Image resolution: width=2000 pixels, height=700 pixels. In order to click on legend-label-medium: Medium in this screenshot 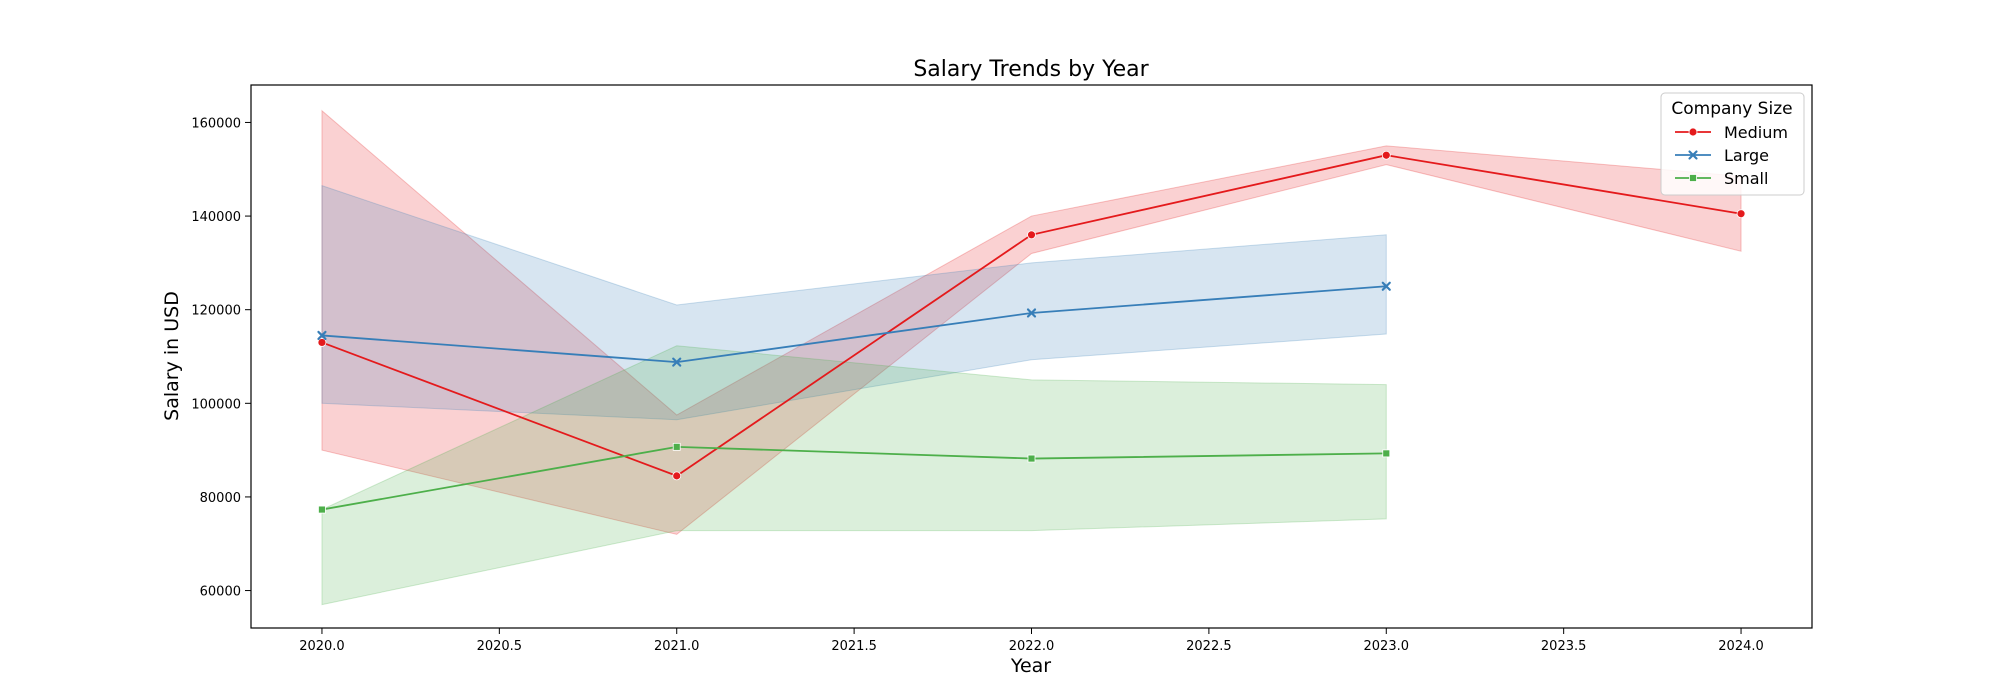, I will do `click(1756, 132)`.